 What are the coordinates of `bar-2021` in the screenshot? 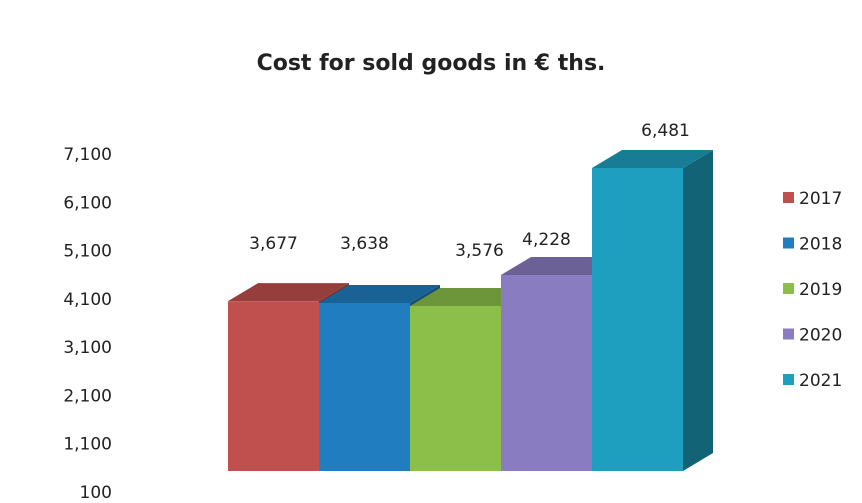 It's located at (652, 310).